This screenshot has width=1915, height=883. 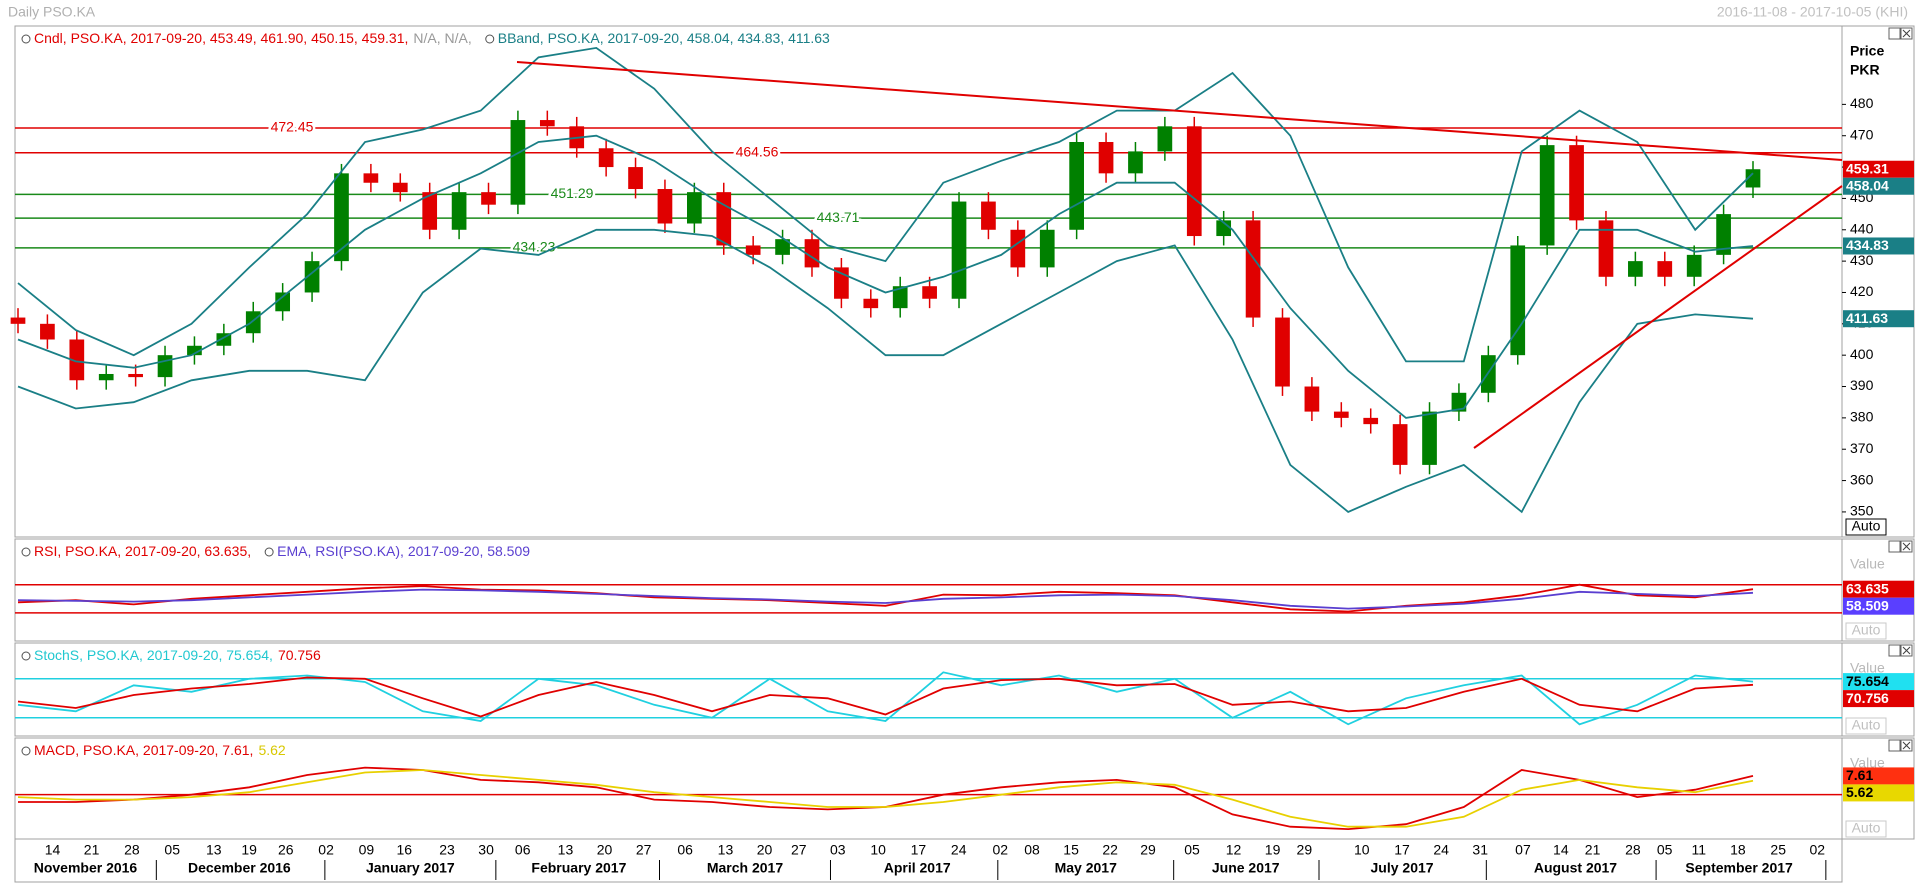 I want to click on window-title: Daily PSO.KA, so click(x=52, y=12).